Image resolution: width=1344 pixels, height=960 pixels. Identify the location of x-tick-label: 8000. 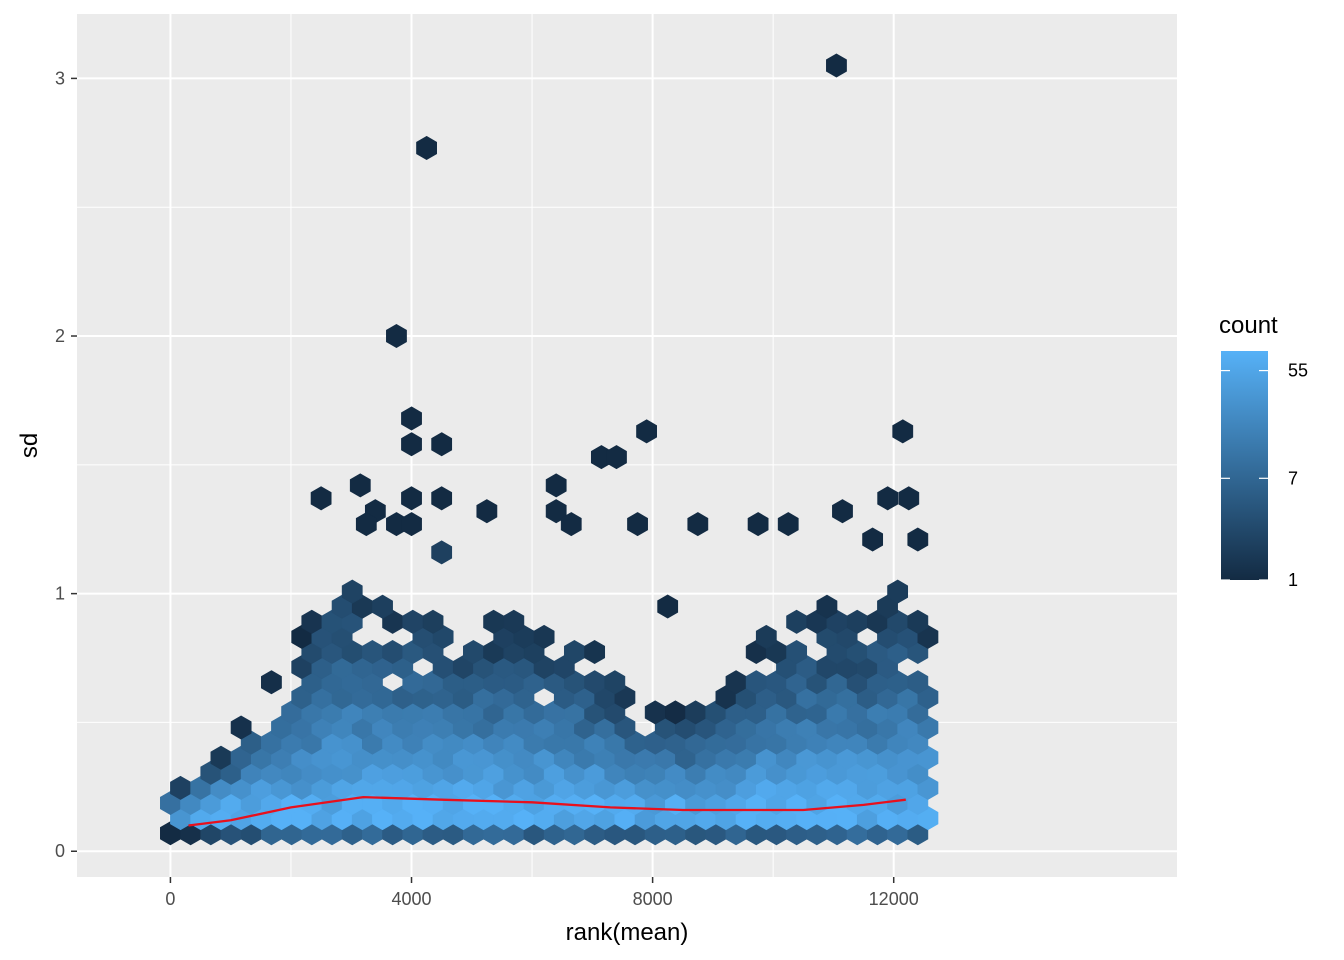
(653, 899).